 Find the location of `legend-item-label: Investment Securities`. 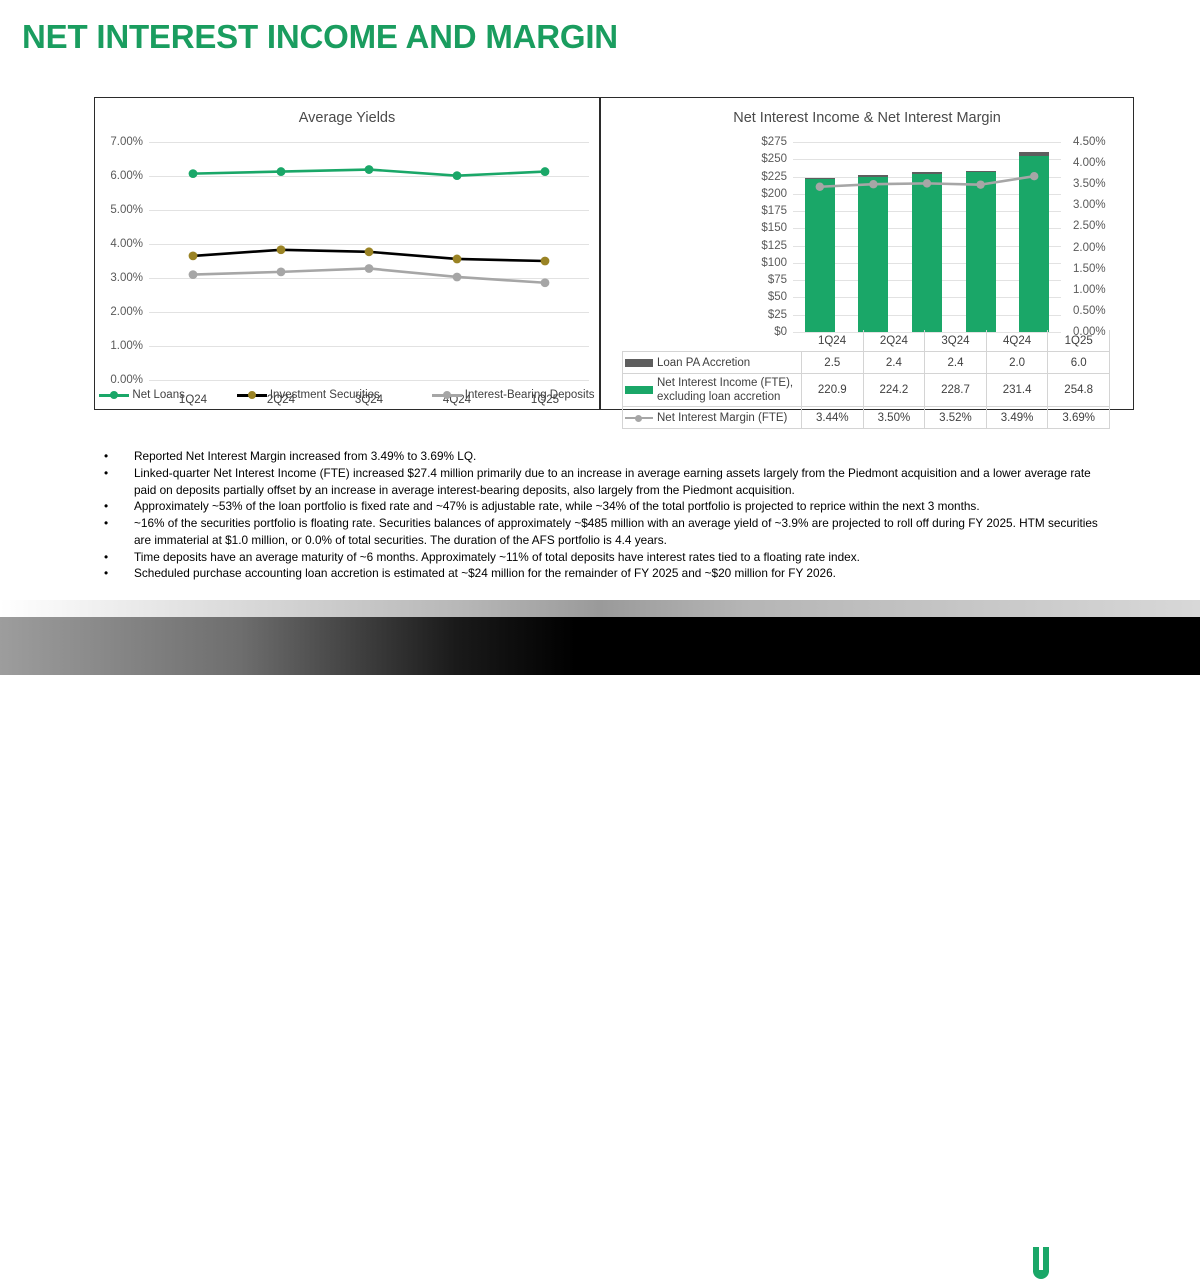

legend-item-label: Investment Securities is located at coordinates (324, 395).